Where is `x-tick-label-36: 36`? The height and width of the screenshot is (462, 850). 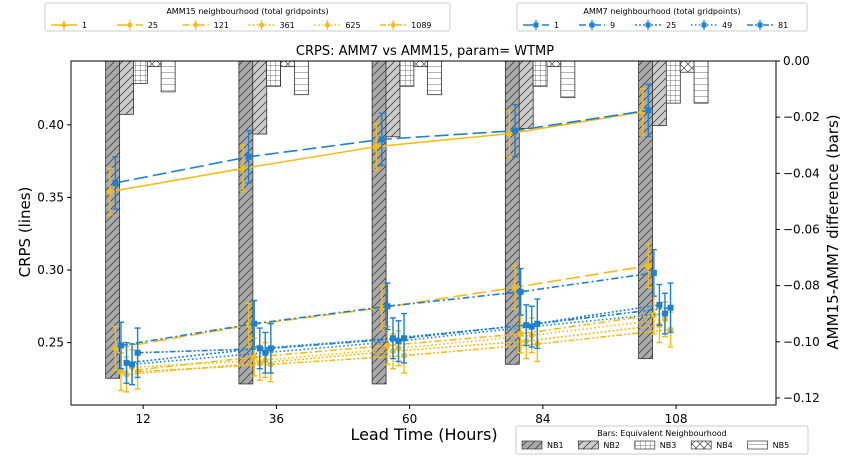 x-tick-label-36: 36 is located at coordinates (276, 419).